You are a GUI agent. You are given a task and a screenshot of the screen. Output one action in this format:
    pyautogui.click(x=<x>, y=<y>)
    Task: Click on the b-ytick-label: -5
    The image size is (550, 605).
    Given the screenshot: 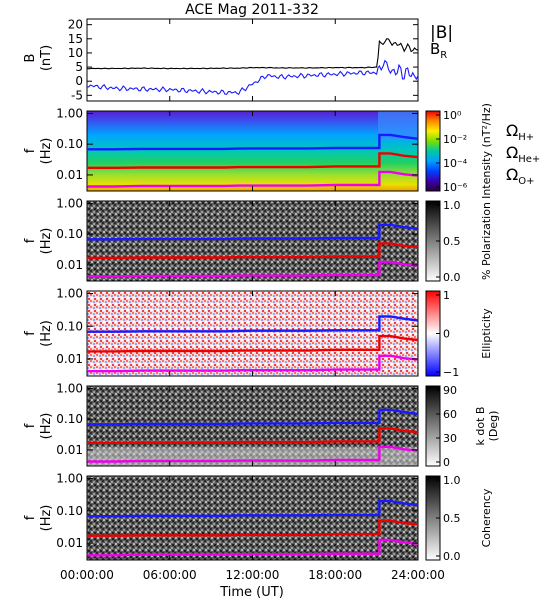 What is the action you would take?
    pyautogui.click(x=77, y=95)
    